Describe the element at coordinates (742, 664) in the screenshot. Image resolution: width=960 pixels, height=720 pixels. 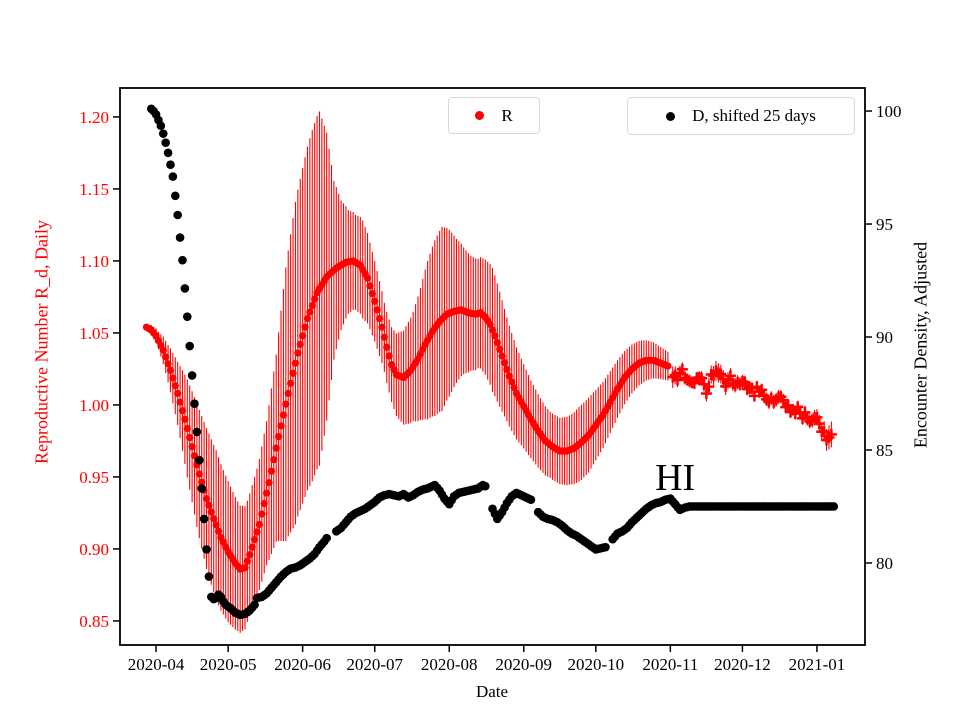
I see `x-tick-label: 2020-12` at that location.